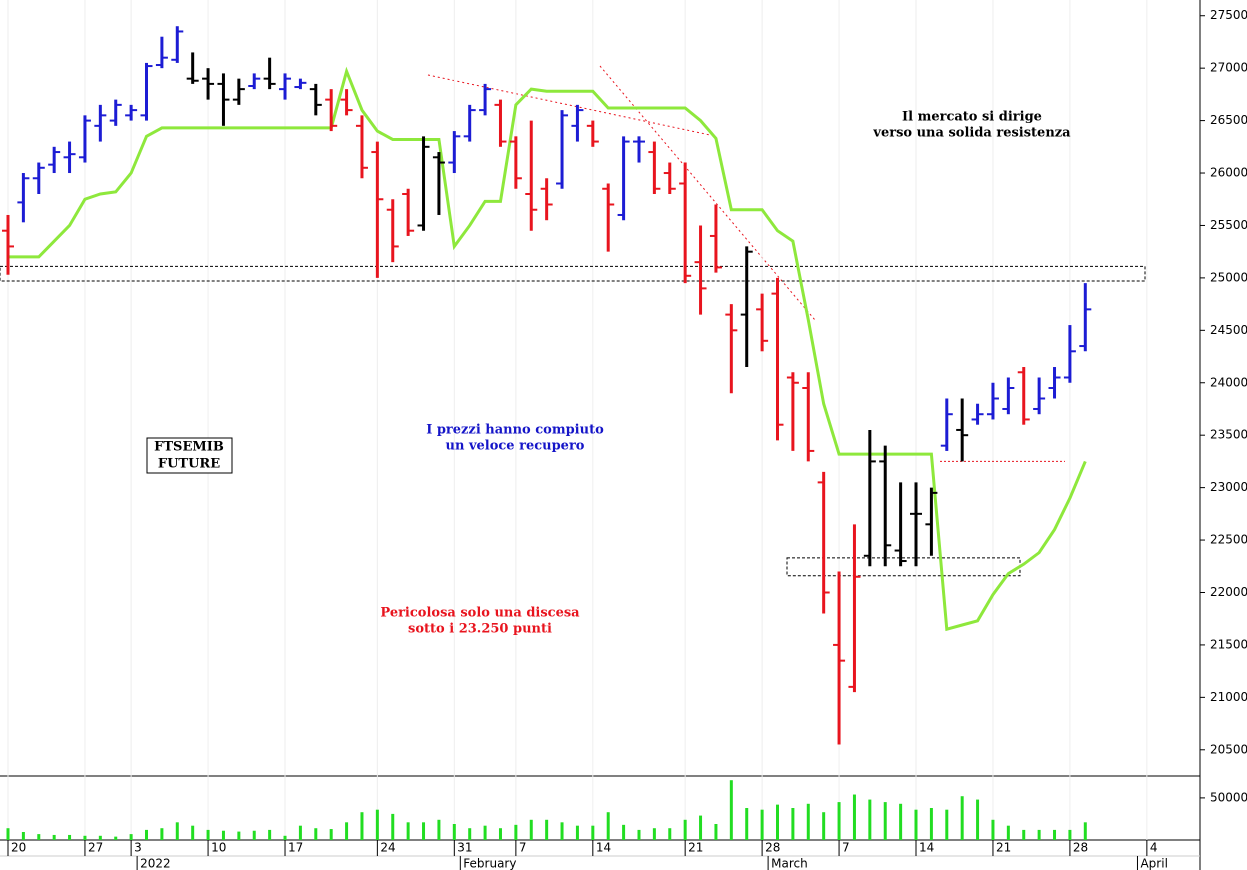 This screenshot has height=870, width=1247. What do you see at coordinates (1153, 863) in the screenshot?
I see `month-label: April` at bounding box center [1153, 863].